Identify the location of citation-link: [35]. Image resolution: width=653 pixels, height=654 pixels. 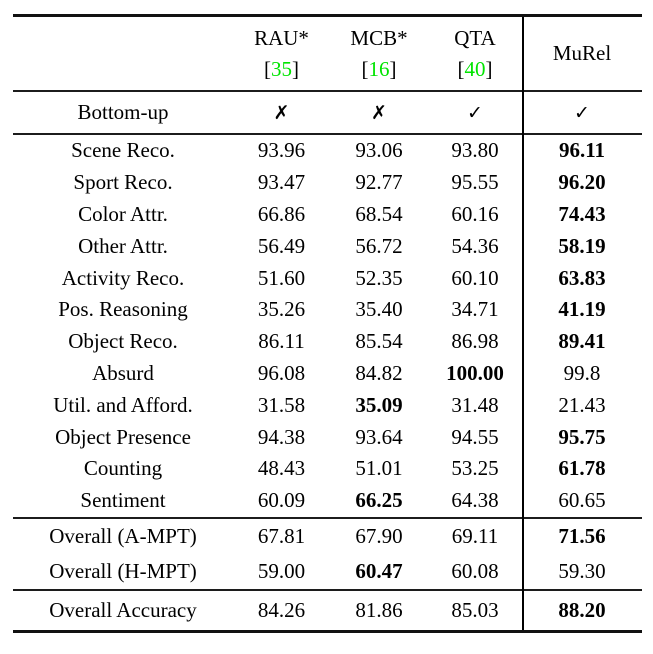
(281, 69).